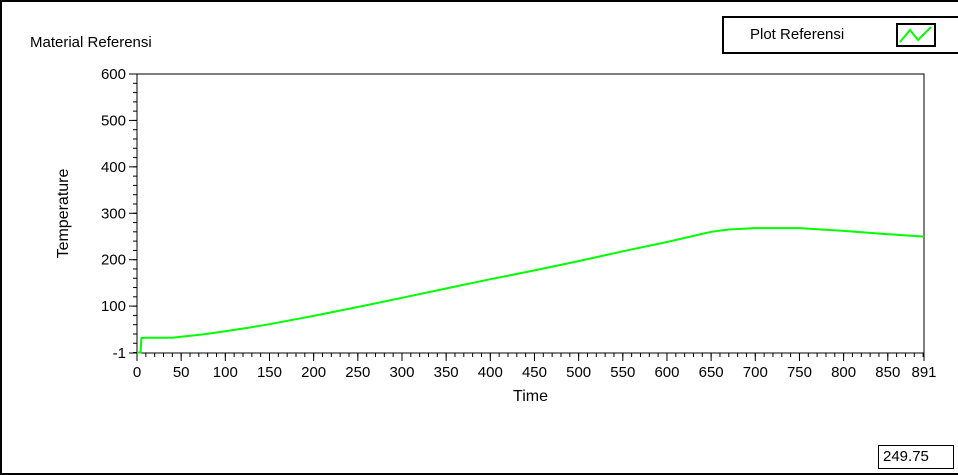  Describe the element at coordinates (63, 213) in the screenshot. I see `y-axis-label: Temperature` at that location.